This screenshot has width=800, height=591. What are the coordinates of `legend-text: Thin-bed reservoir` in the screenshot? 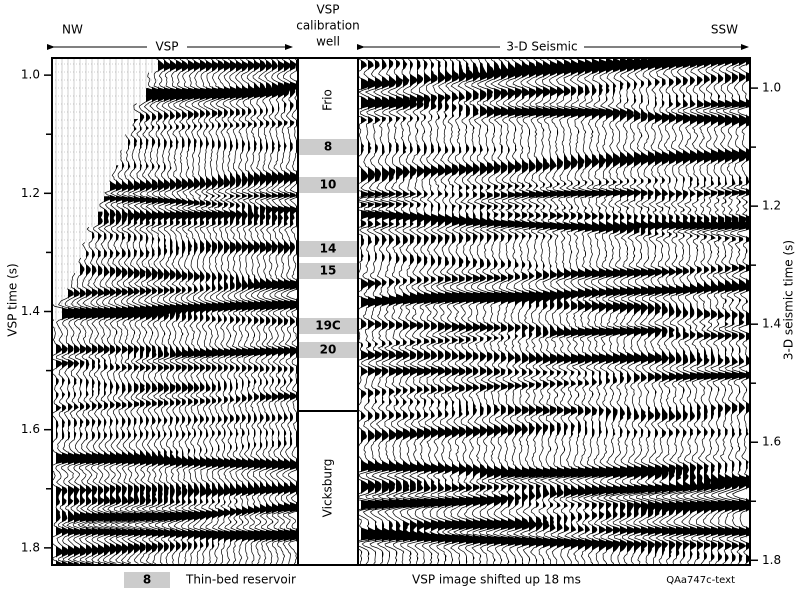 It's located at (240, 580).